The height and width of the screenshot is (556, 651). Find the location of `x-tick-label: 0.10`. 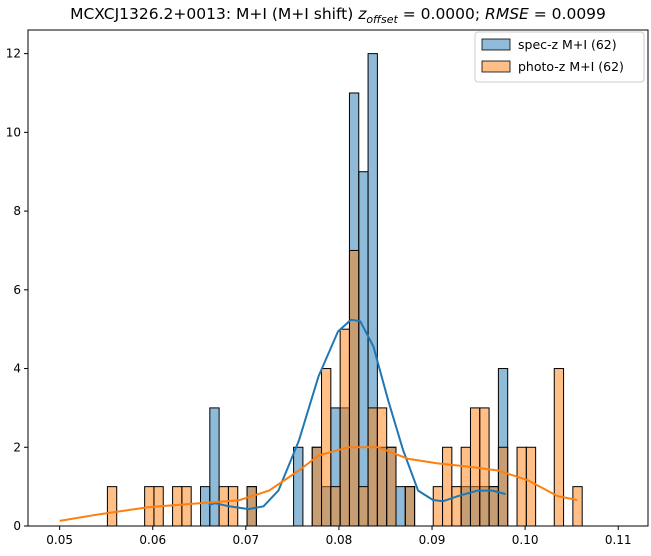

x-tick-label: 0.10 is located at coordinates (525, 540).